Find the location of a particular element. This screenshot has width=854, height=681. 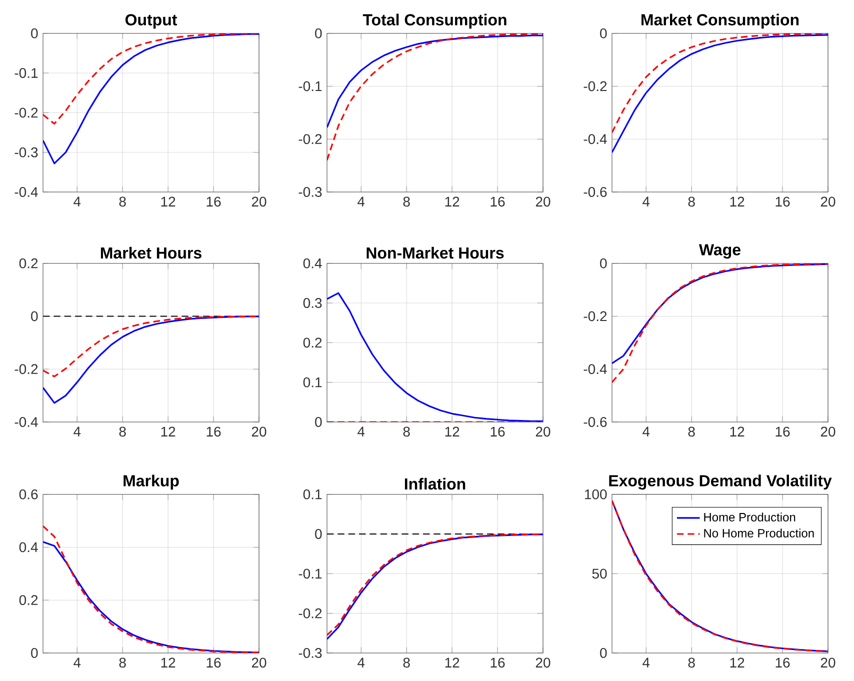

chart-title: Exogenous Demand Volatility is located at coordinates (720, 482).